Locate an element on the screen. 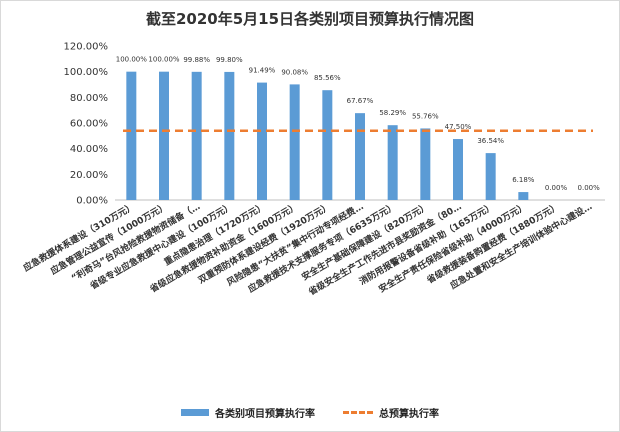  y-tick-label: 100.00% is located at coordinates (86, 72).